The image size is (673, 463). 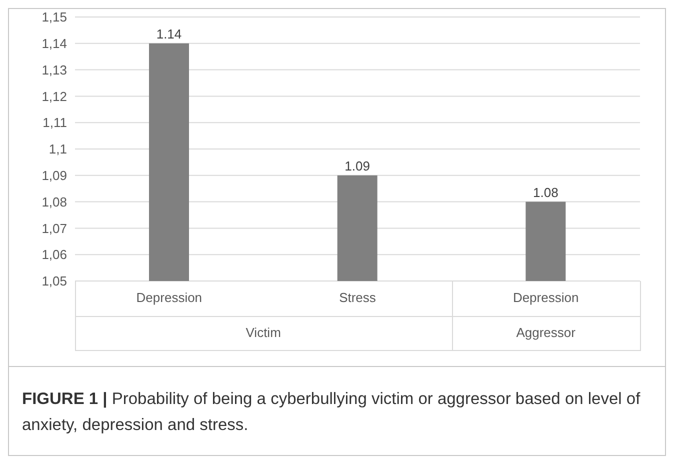 What do you see at coordinates (169, 34) in the screenshot?
I see `data-label: 1.14` at bounding box center [169, 34].